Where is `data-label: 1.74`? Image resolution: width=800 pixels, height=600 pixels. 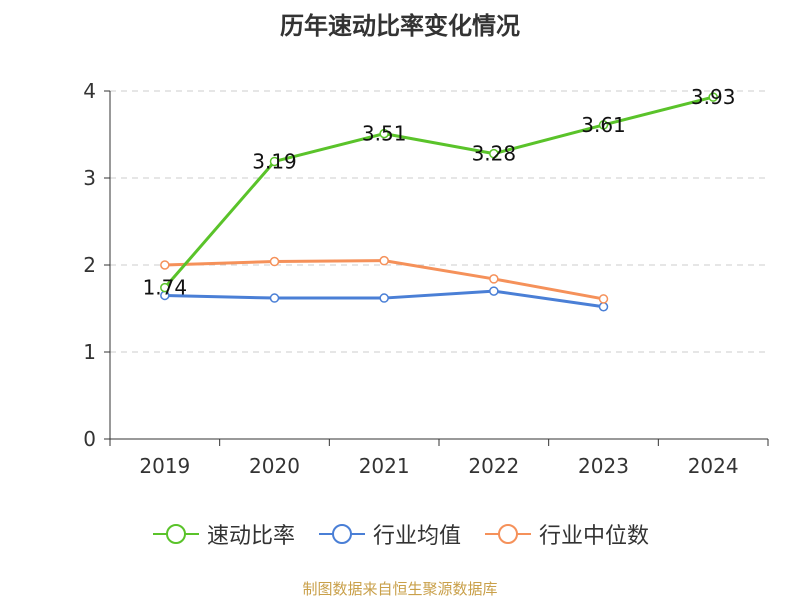
data-label: 1.74 is located at coordinates (165, 288).